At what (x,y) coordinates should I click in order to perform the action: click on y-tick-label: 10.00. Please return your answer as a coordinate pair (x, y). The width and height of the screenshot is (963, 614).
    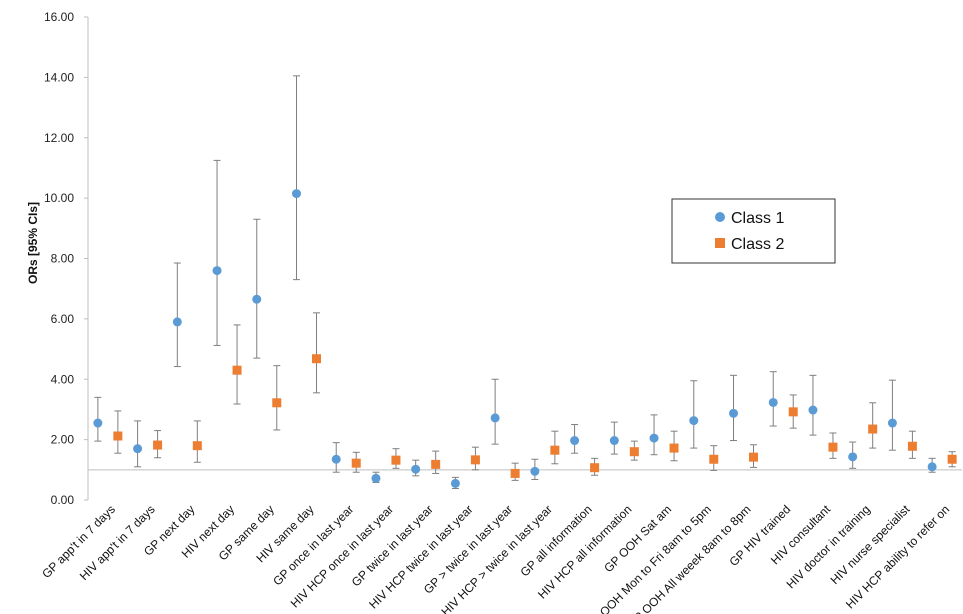
    Looking at the image, I should click on (59, 198).